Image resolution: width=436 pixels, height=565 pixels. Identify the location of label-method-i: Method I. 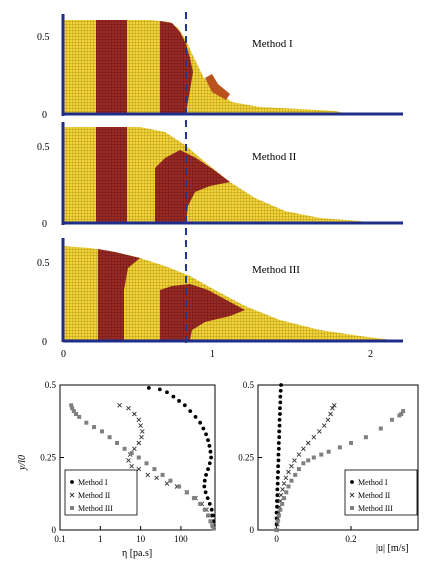
(272, 44).